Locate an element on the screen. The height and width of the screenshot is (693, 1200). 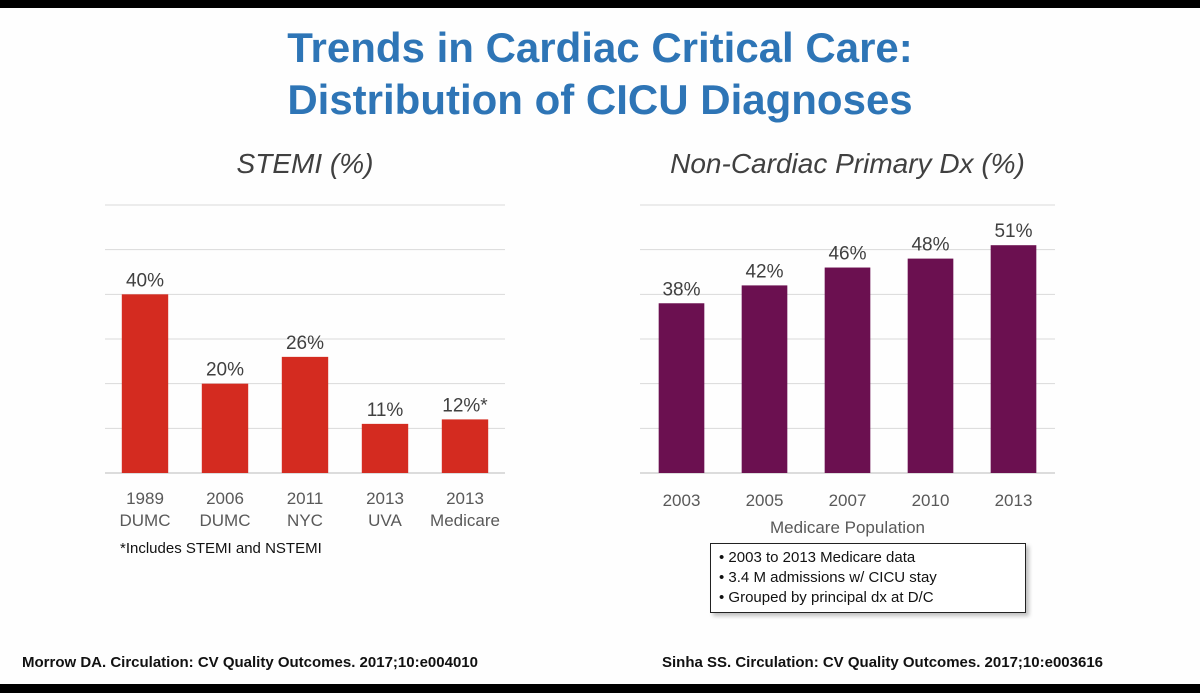
bar-value-label: 51% is located at coordinates (1013, 231).